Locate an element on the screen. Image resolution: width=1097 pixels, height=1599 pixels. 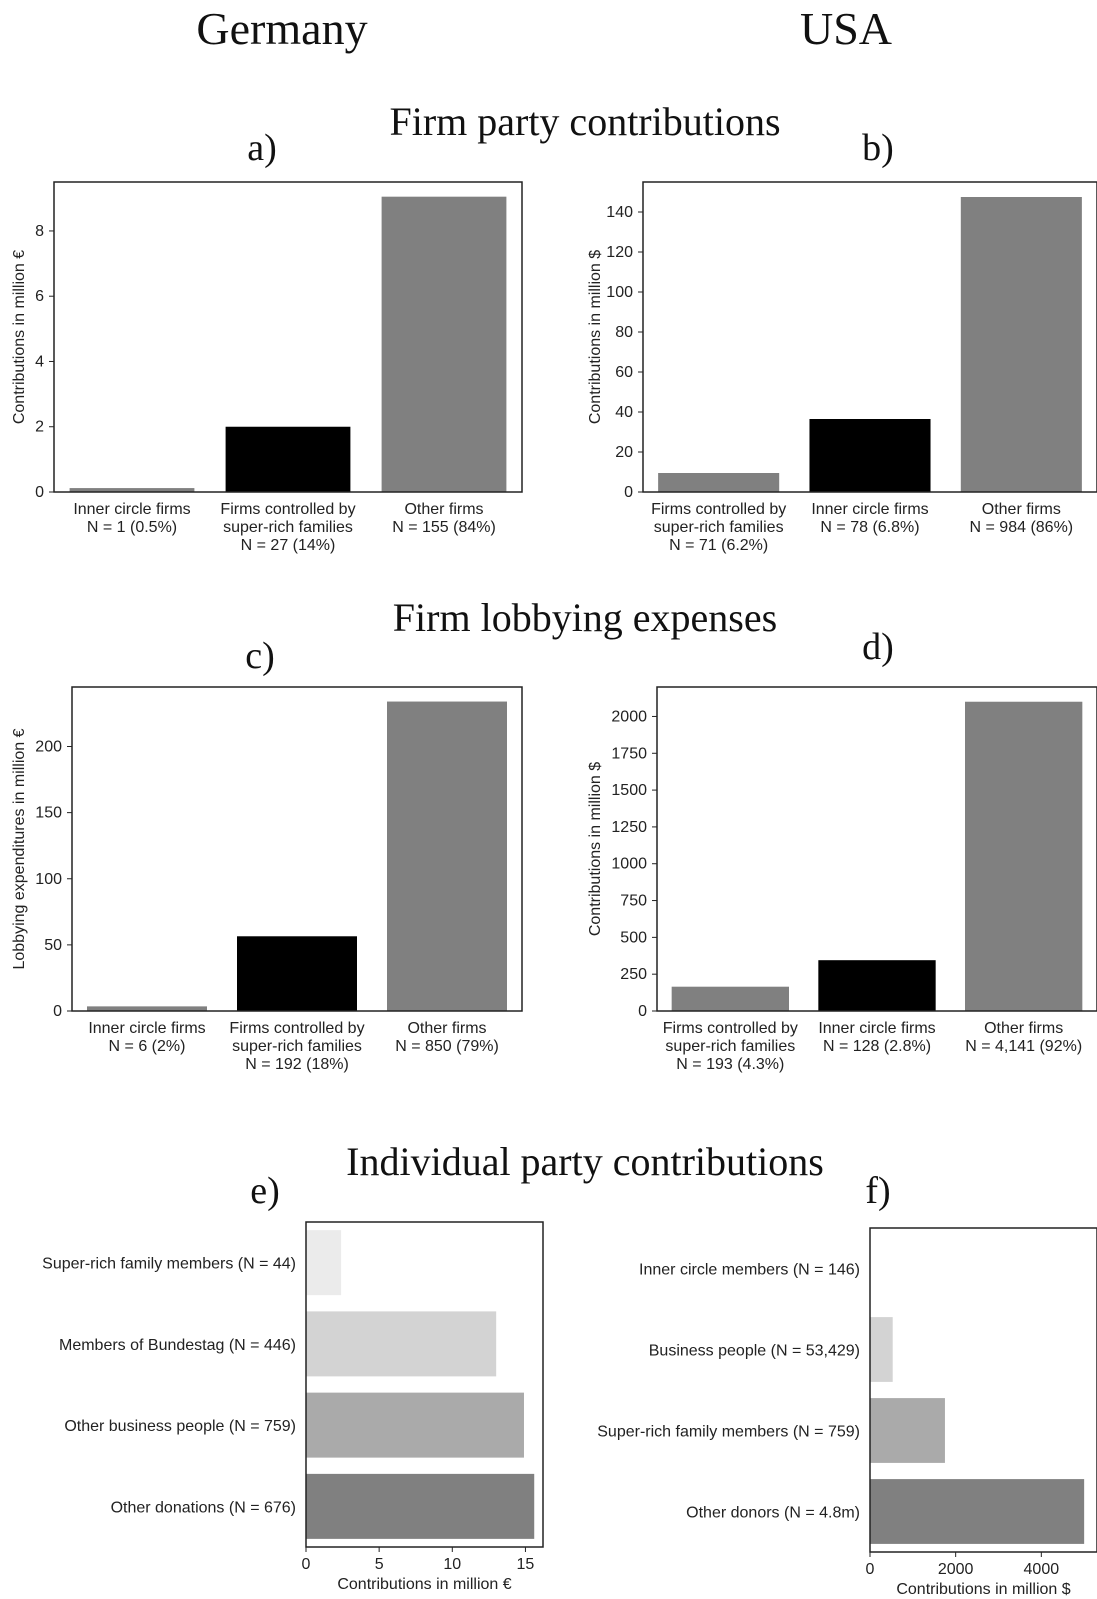
y-tick-label-a-2: 4 is located at coordinates (39, 361).